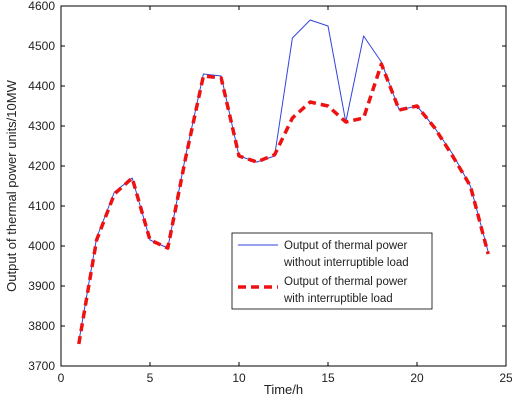  What do you see at coordinates (150, 378) in the screenshot?
I see `x-tick-label: 5` at bounding box center [150, 378].